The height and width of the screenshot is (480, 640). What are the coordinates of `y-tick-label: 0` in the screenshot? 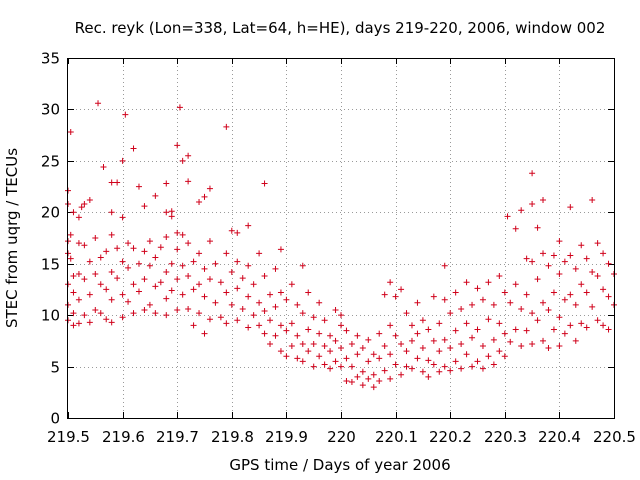 It's located at (55, 419).